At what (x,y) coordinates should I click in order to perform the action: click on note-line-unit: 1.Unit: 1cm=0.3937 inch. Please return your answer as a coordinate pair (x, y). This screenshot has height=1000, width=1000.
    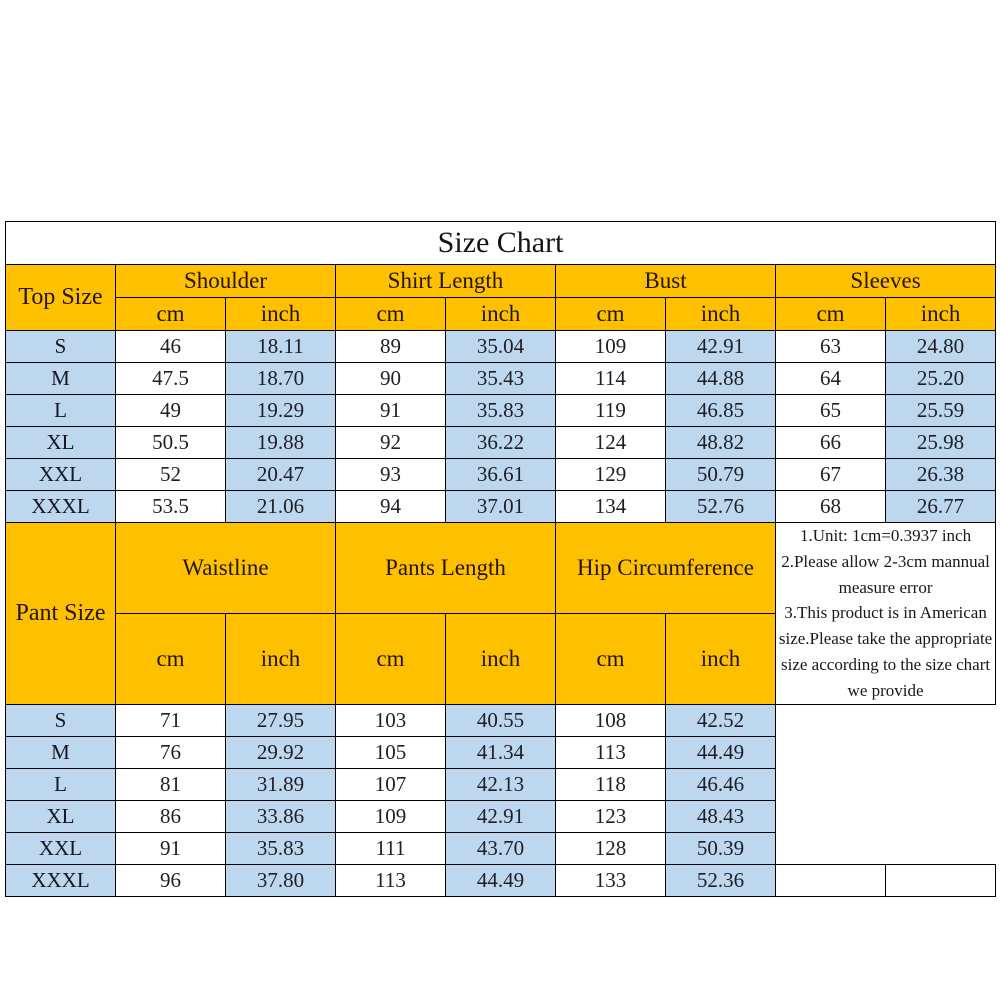
    Looking at the image, I should click on (886, 535).